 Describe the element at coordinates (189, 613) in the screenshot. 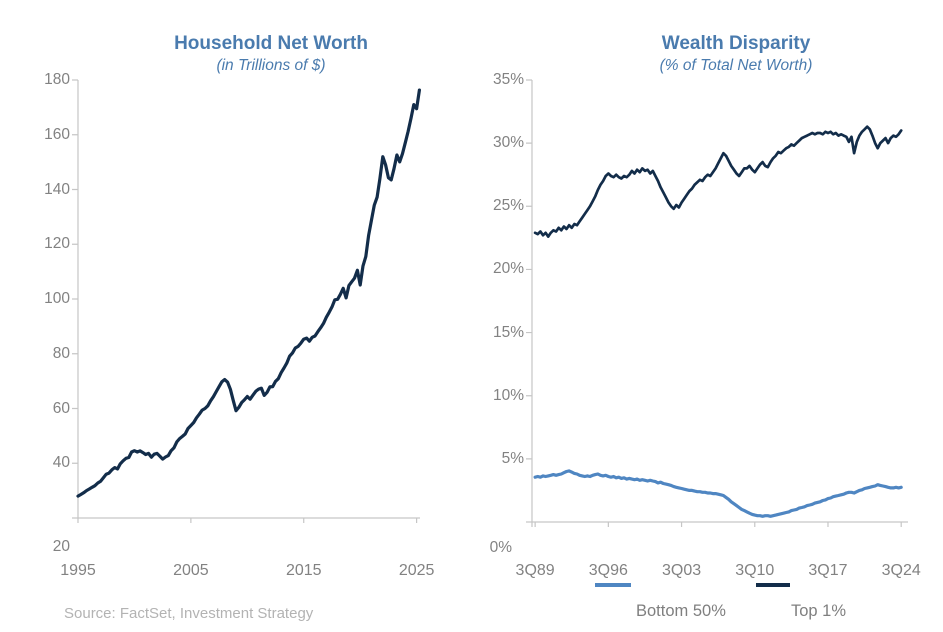

I see `source-note: Source: FactSet, Investment Strategy` at that location.